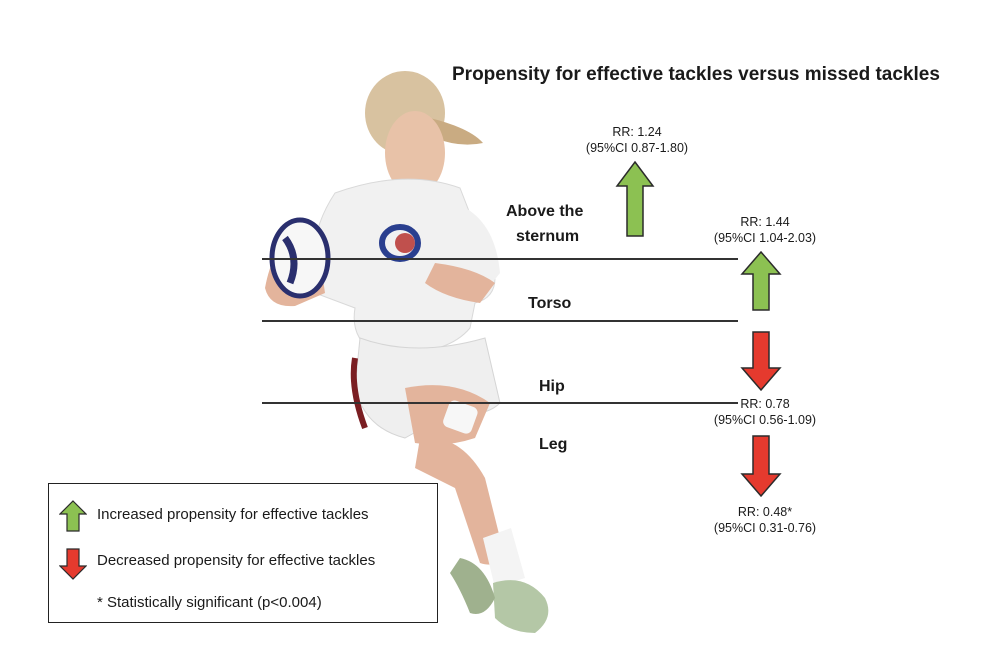 This screenshot has width=1008, height=662. Describe the element at coordinates (637, 132) in the screenshot. I see `rr-value: RR: 1.24` at that location.